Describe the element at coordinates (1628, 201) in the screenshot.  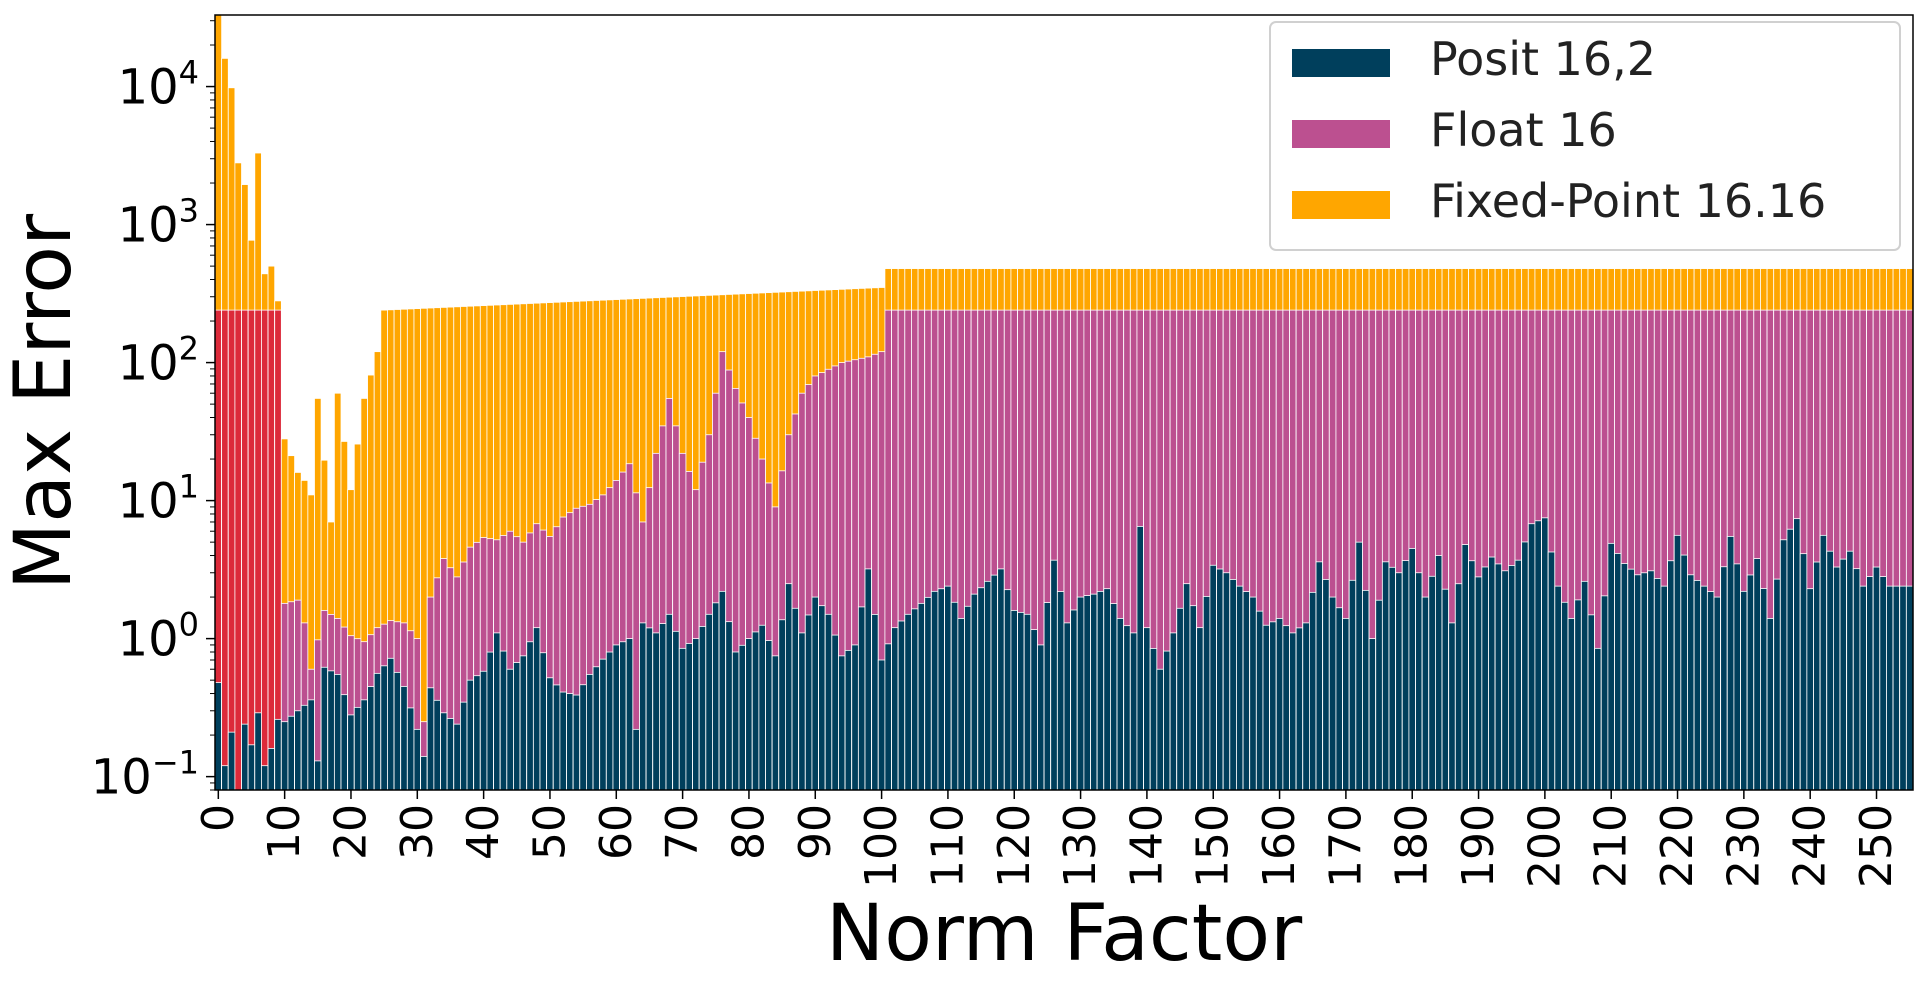
I see `legend-label-fixed: Fixed-Point 16.16` at that location.